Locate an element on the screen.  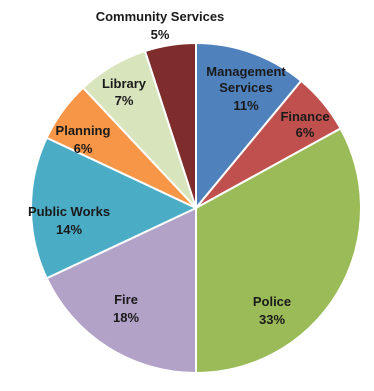
slice-category-label: Finance is located at coordinates (304, 116).